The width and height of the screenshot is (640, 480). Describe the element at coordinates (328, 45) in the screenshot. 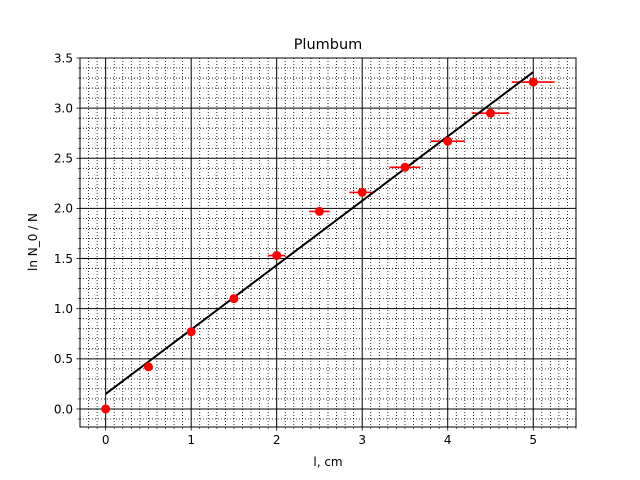

I see `chart-title: Plumbum` at that location.